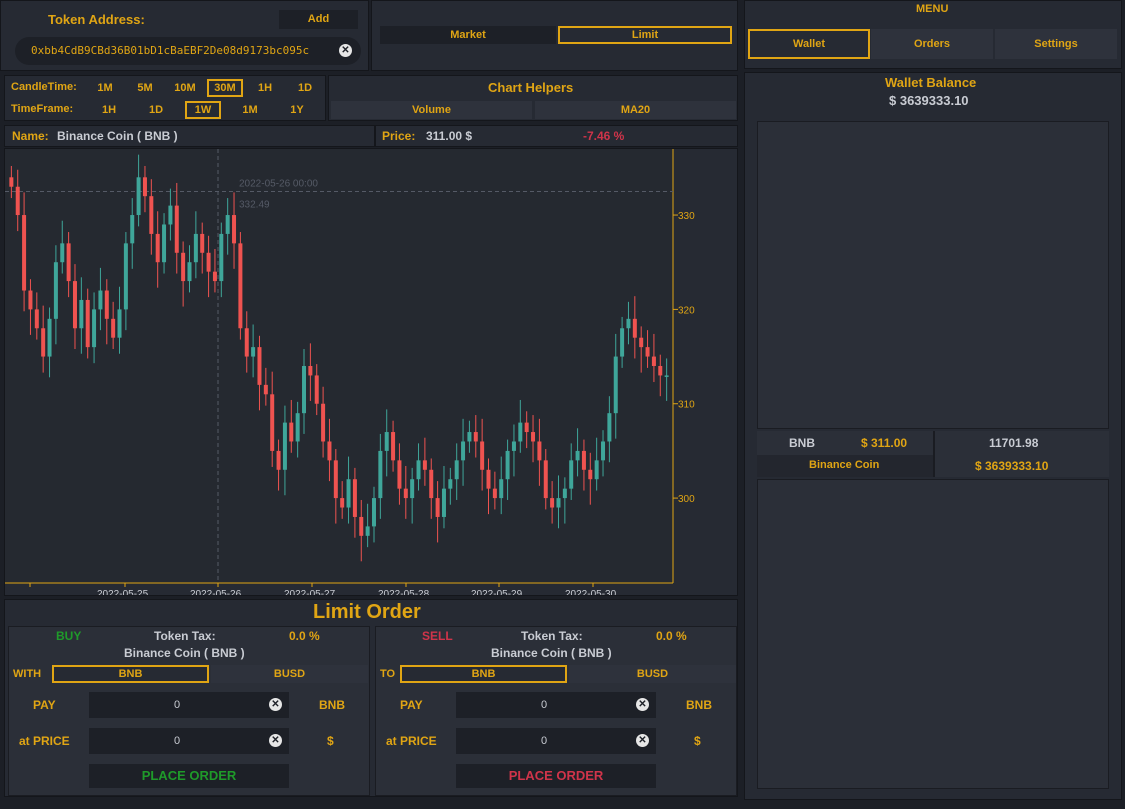 This screenshot has width=1125, height=809. I want to click on x-tick-label: 2022-05-30, so click(591, 592).